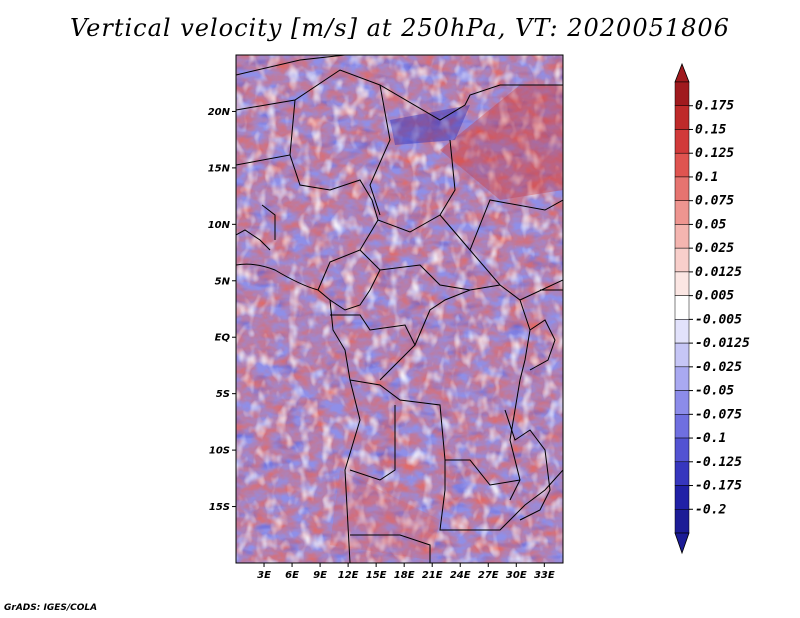  Describe the element at coordinates (714, 106) in the screenshot. I see `colorbar-level-label: 0.175` at that location.